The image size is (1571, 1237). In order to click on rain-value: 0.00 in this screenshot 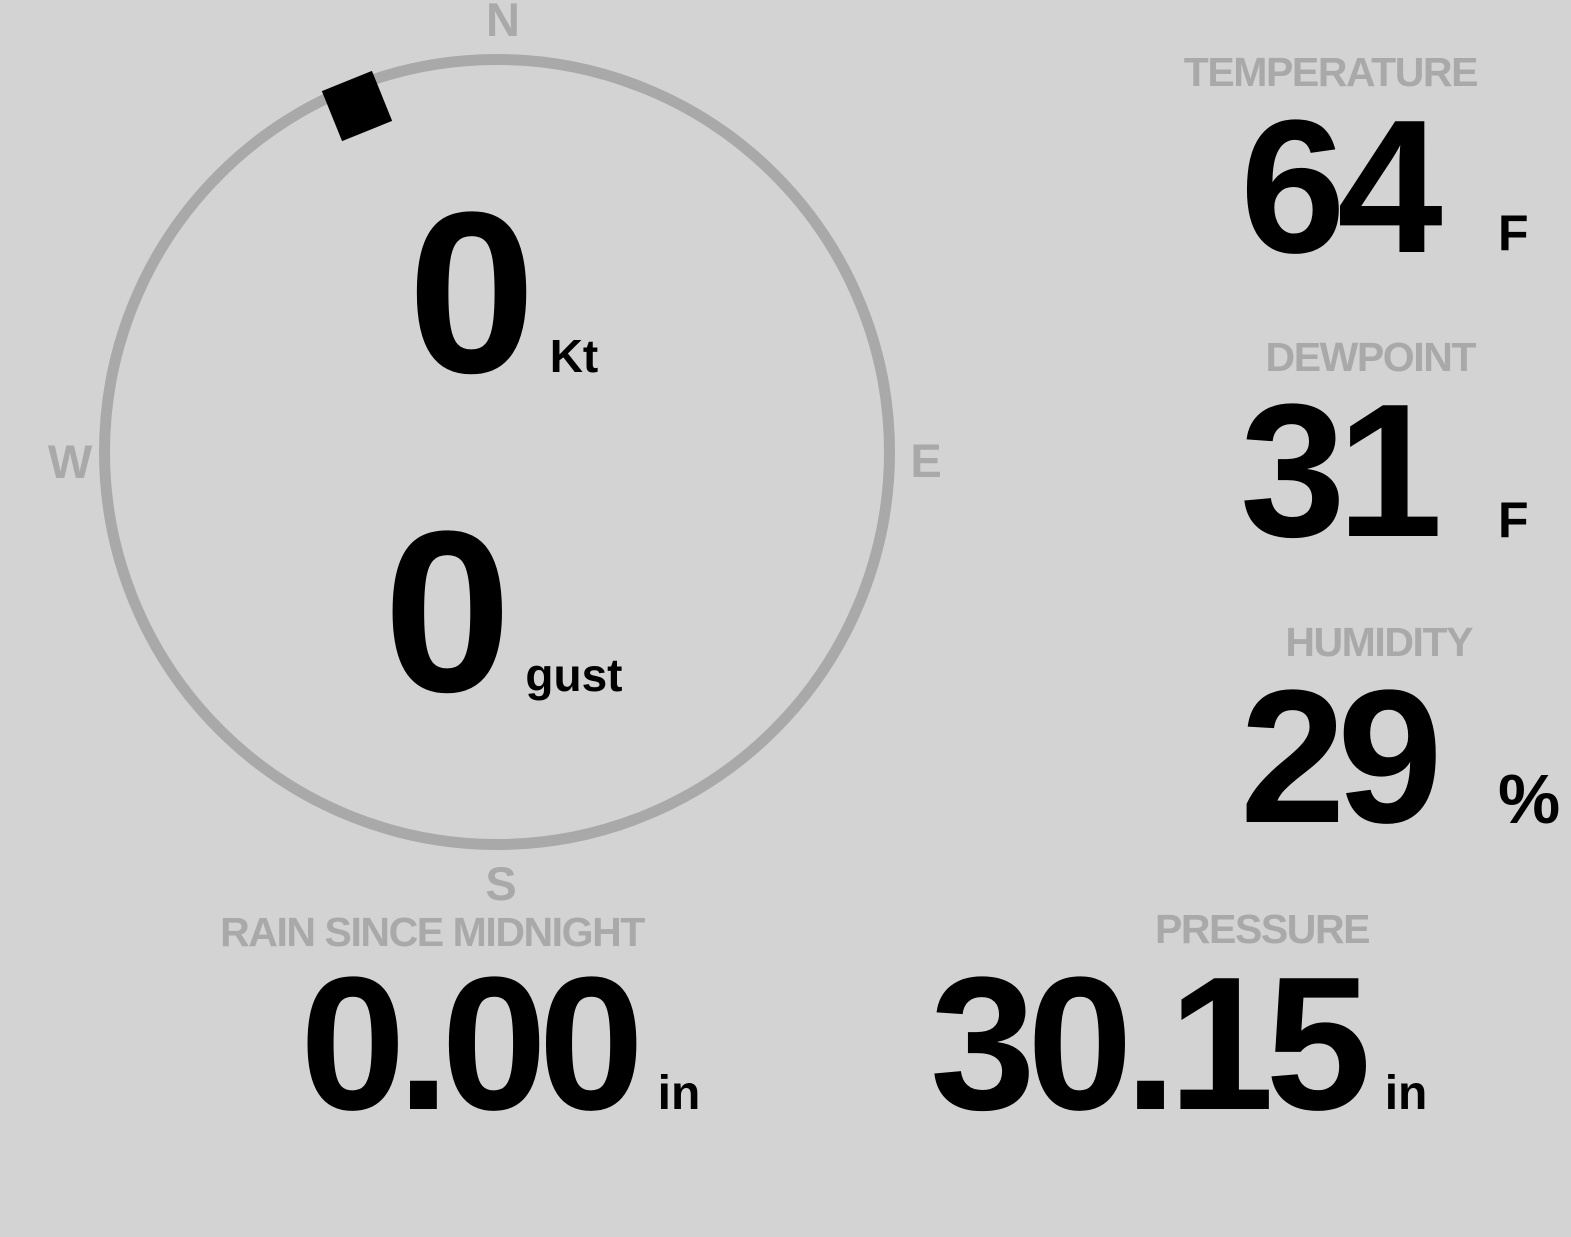, I will do `click(472, 1044)`.